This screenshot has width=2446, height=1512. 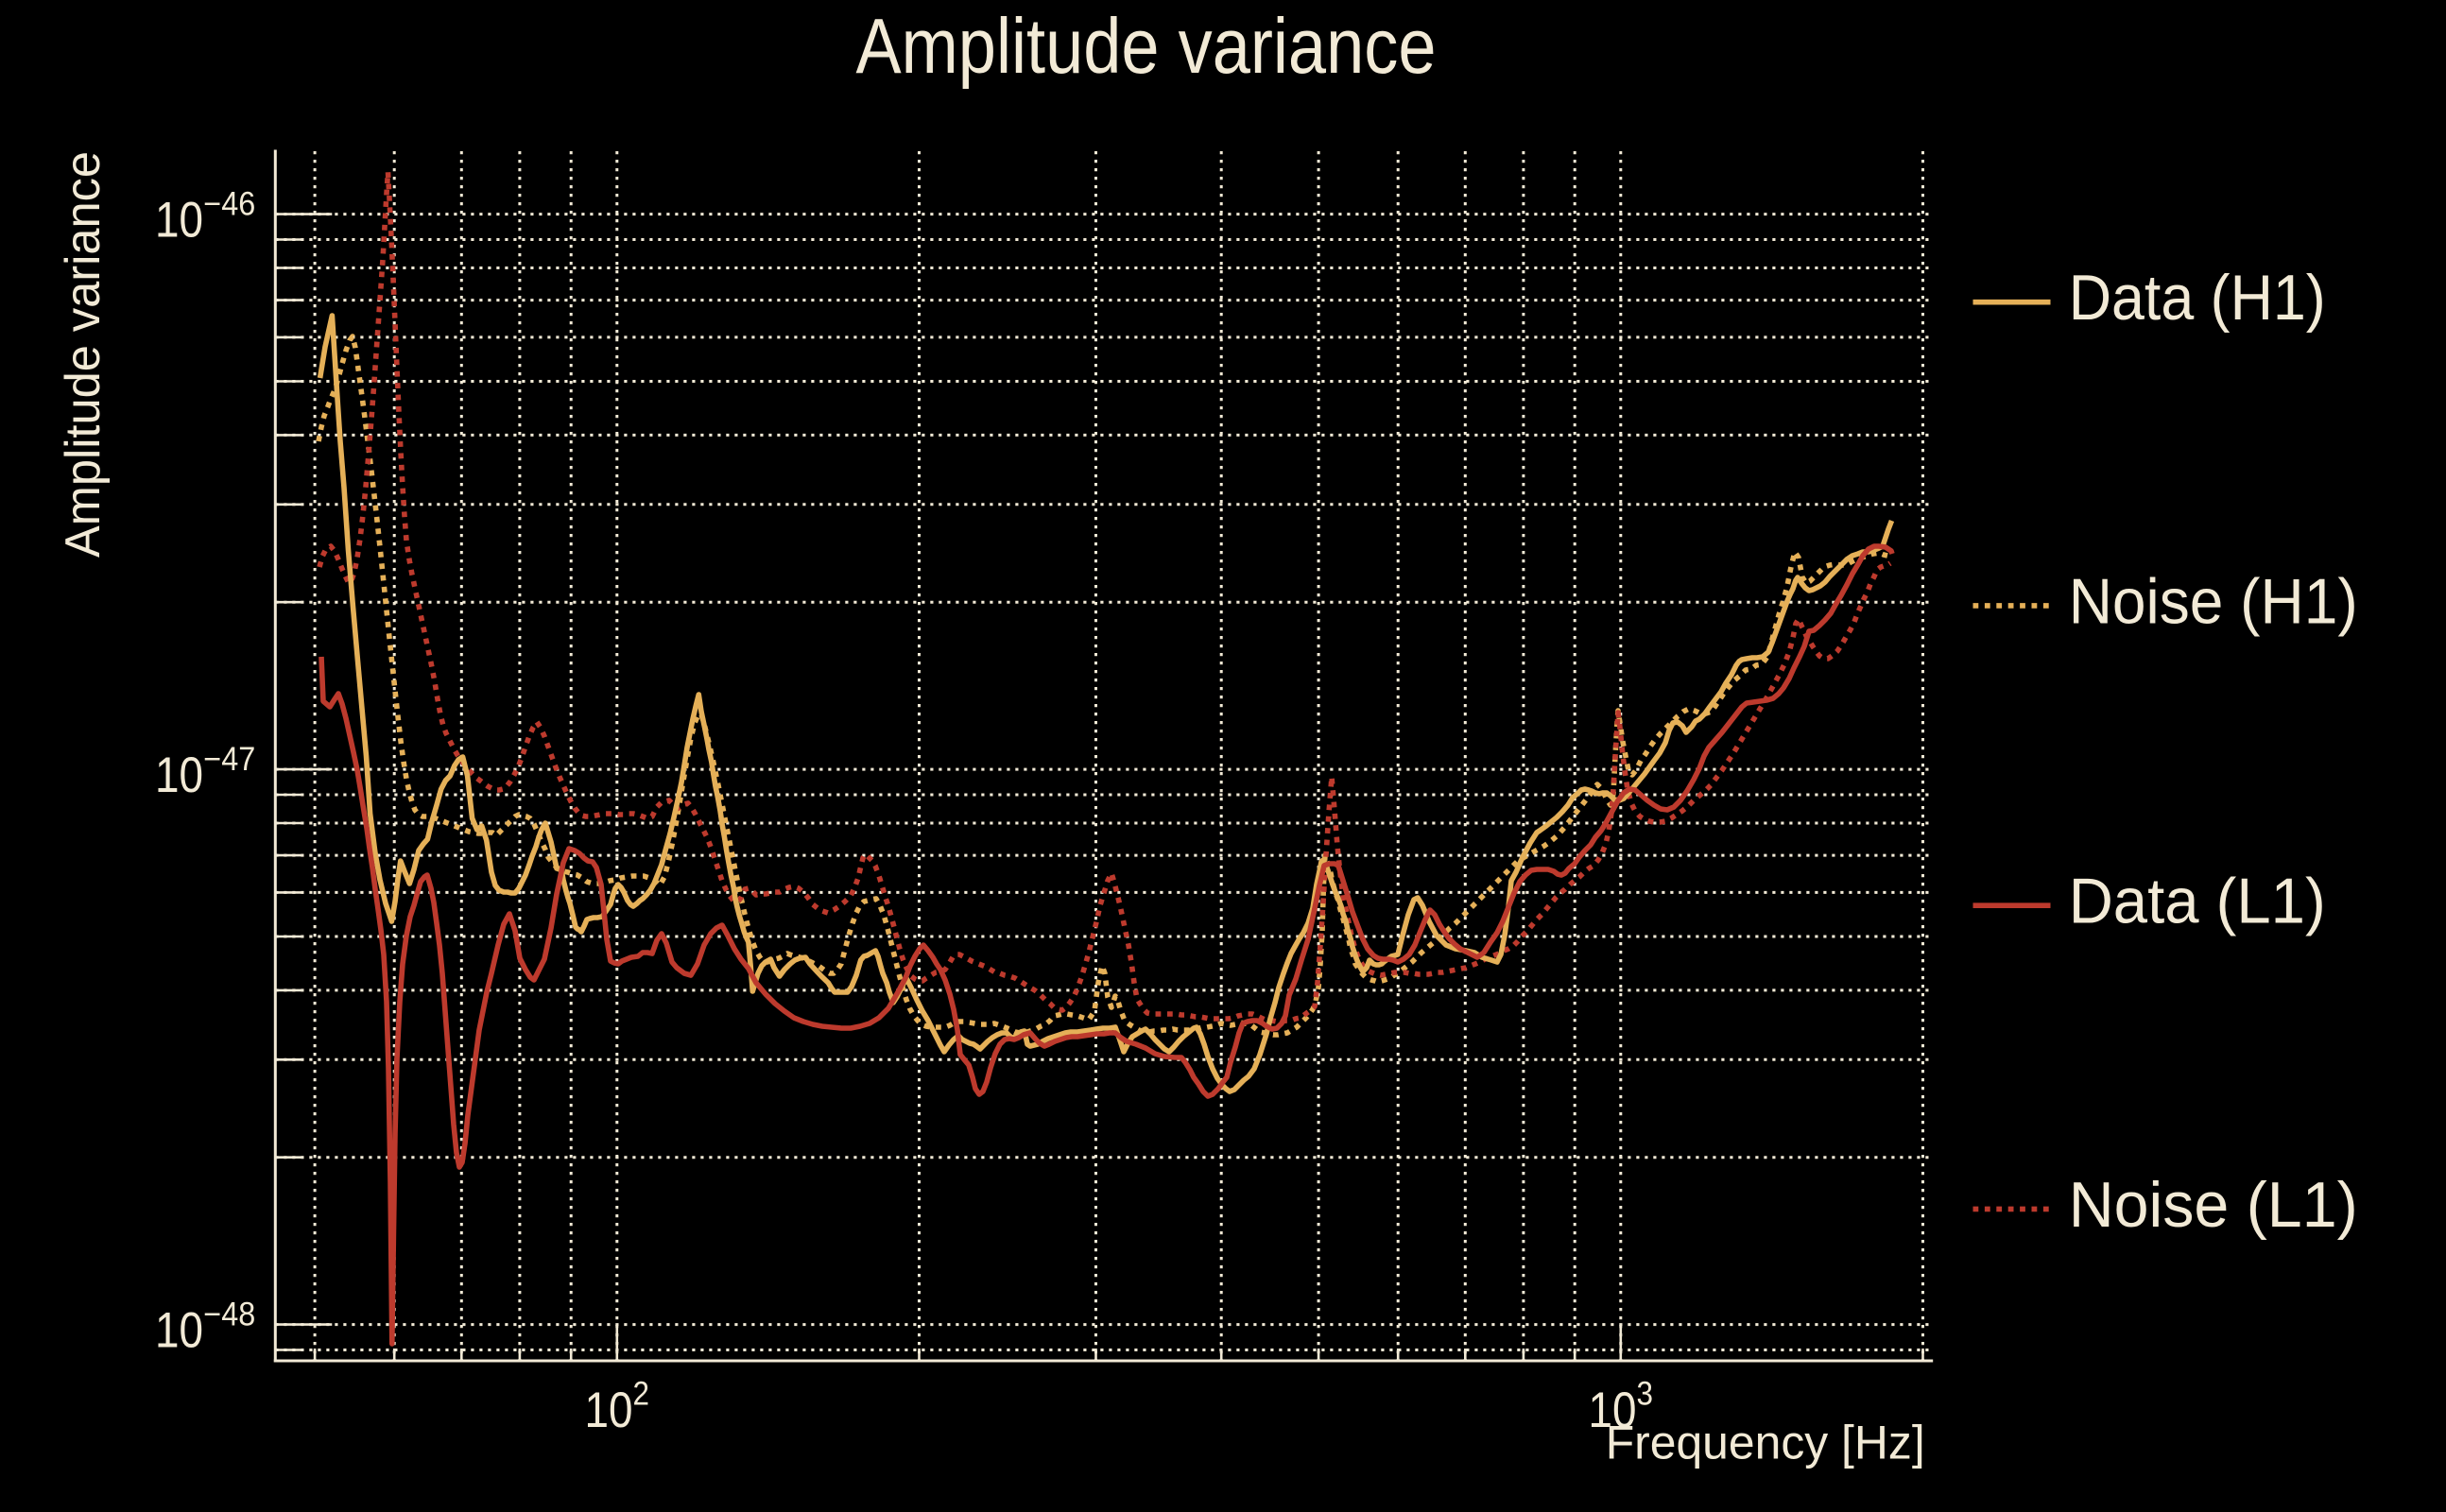 I want to click on svg-text: −48, so click(x=229, y=1314).